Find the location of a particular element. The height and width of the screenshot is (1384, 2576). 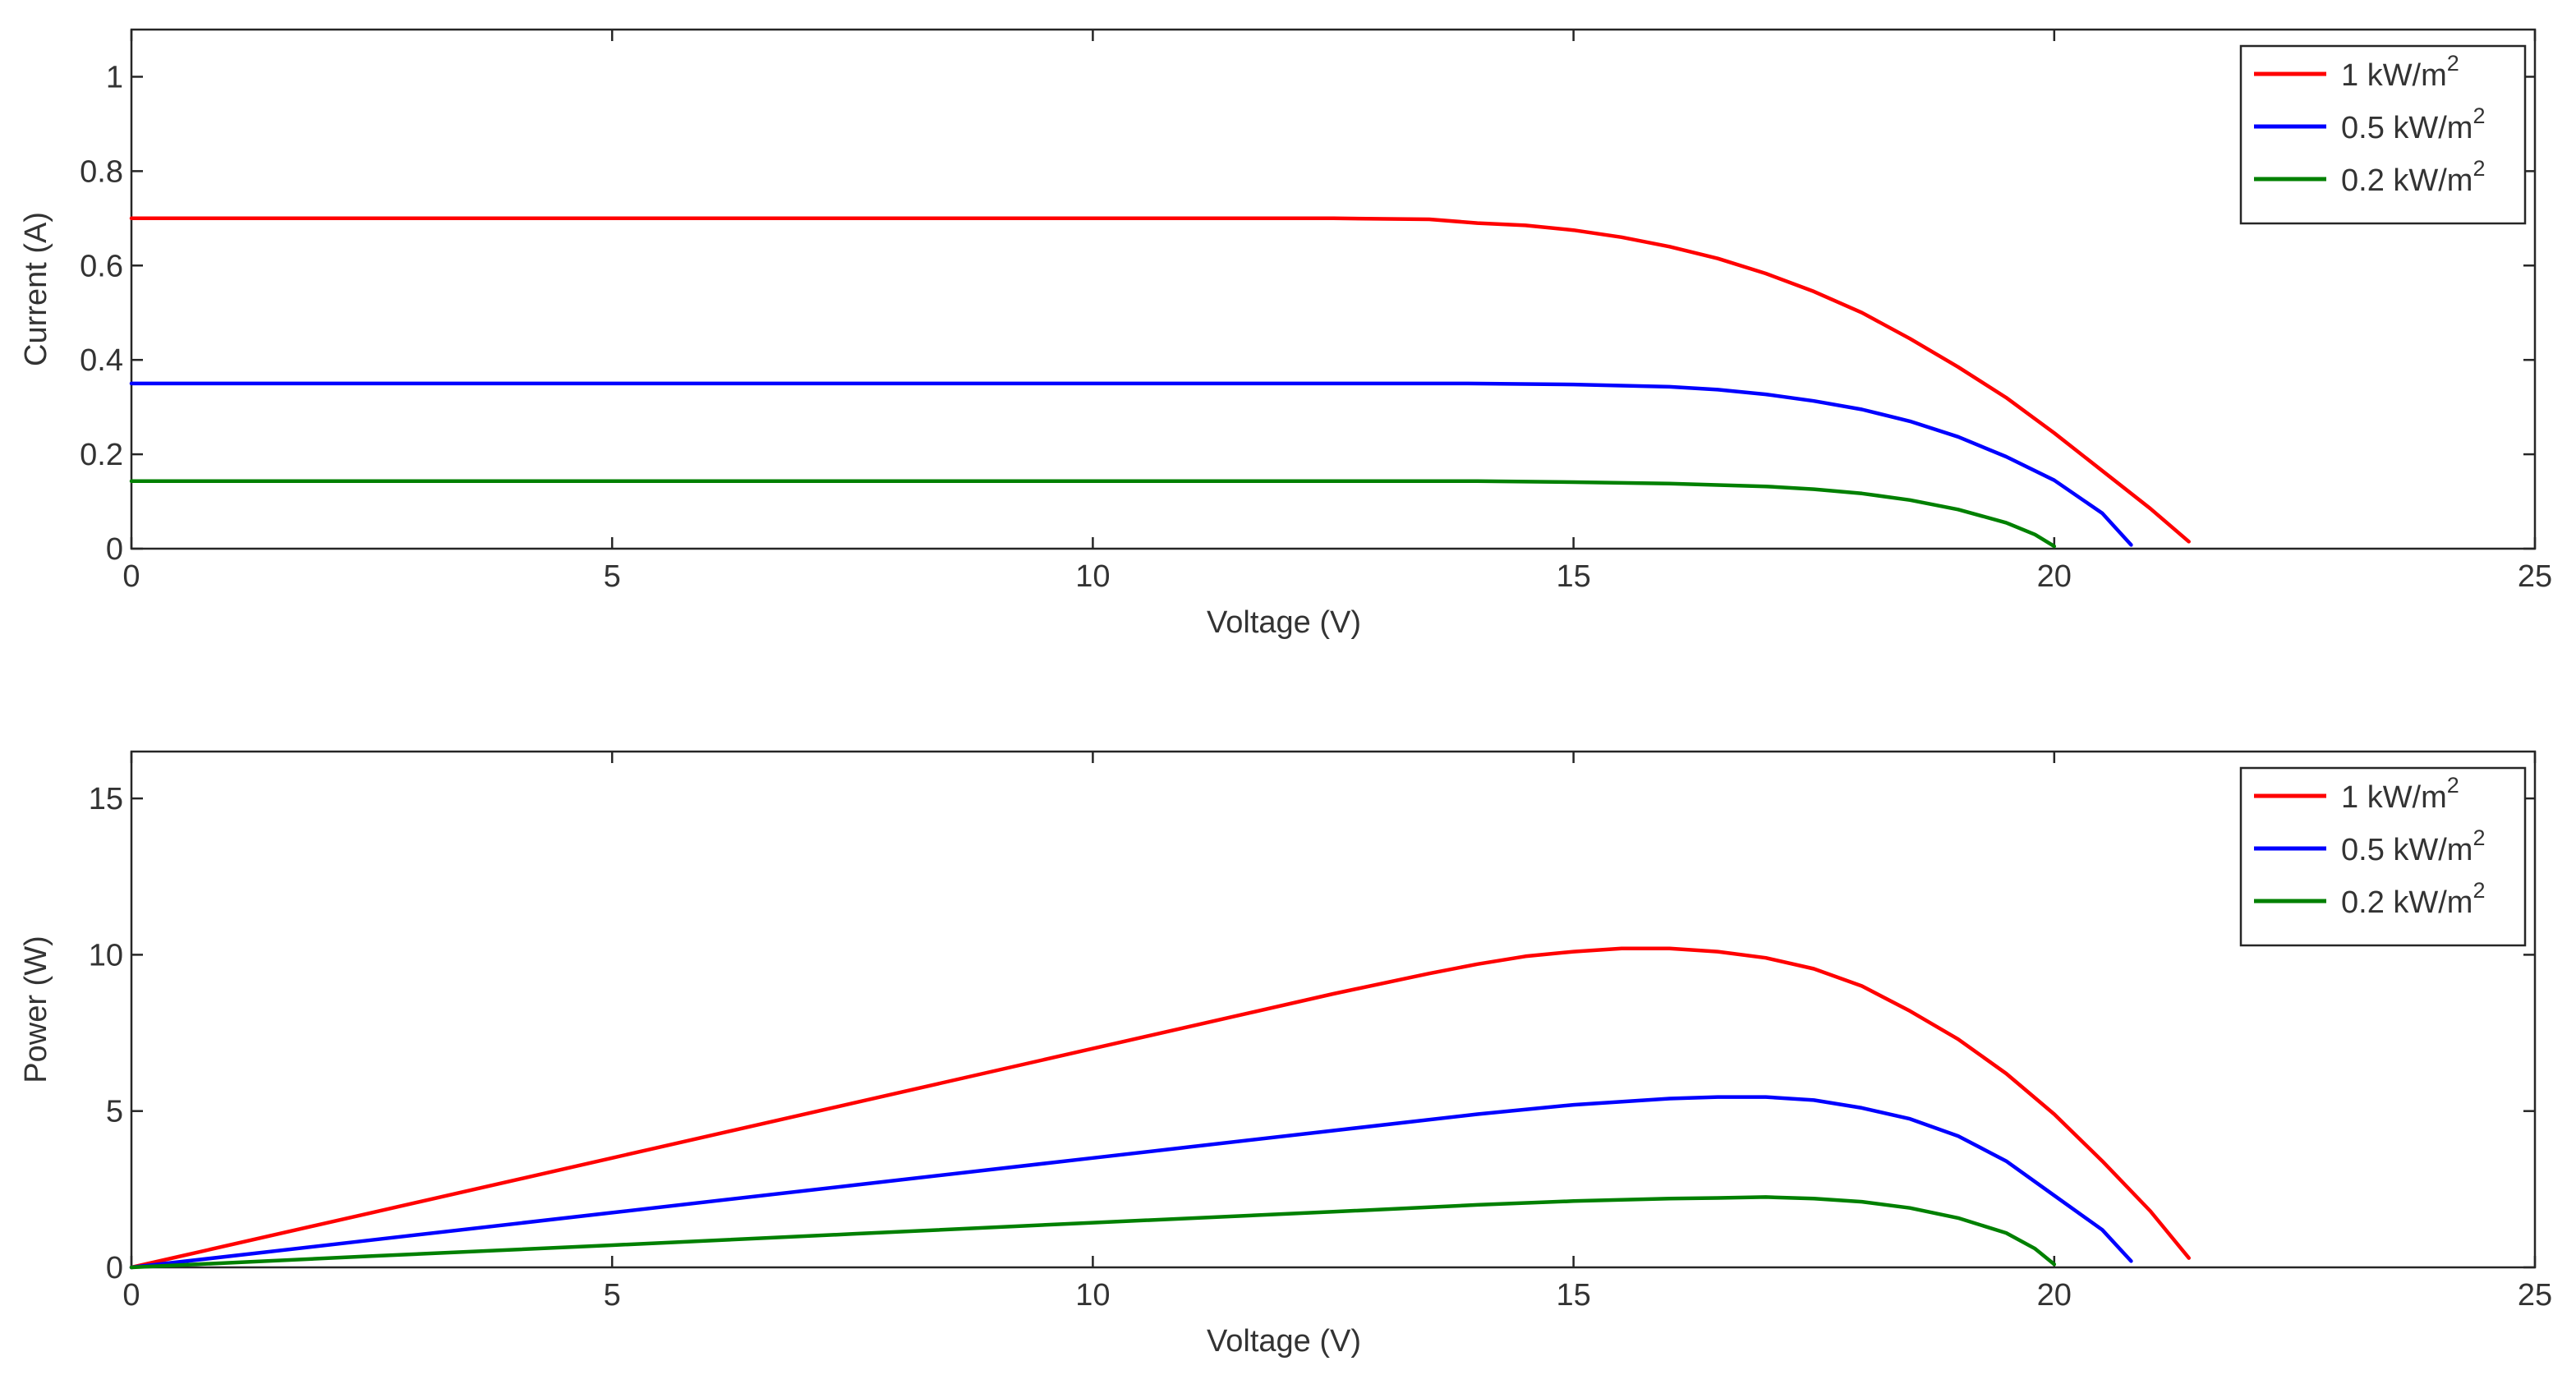

current-legend-label-2: 0.5 kW/m2 is located at coordinates (2413, 124).